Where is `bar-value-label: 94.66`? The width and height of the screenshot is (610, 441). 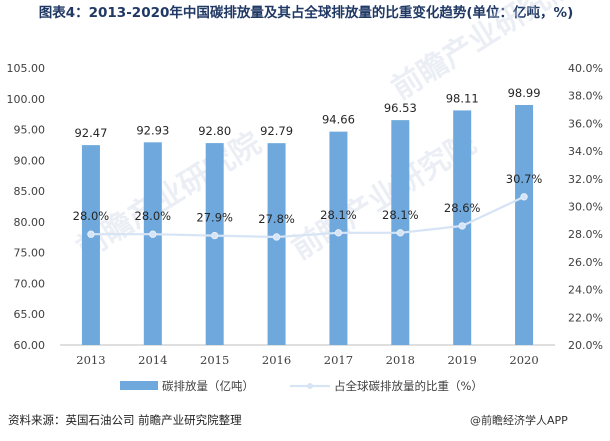 bar-value-label: 94.66 is located at coordinates (338, 120).